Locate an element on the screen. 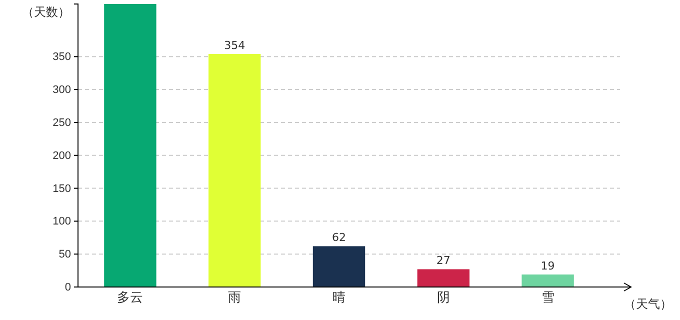  y-tick-label: 100 is located at coordinates (61, 222).